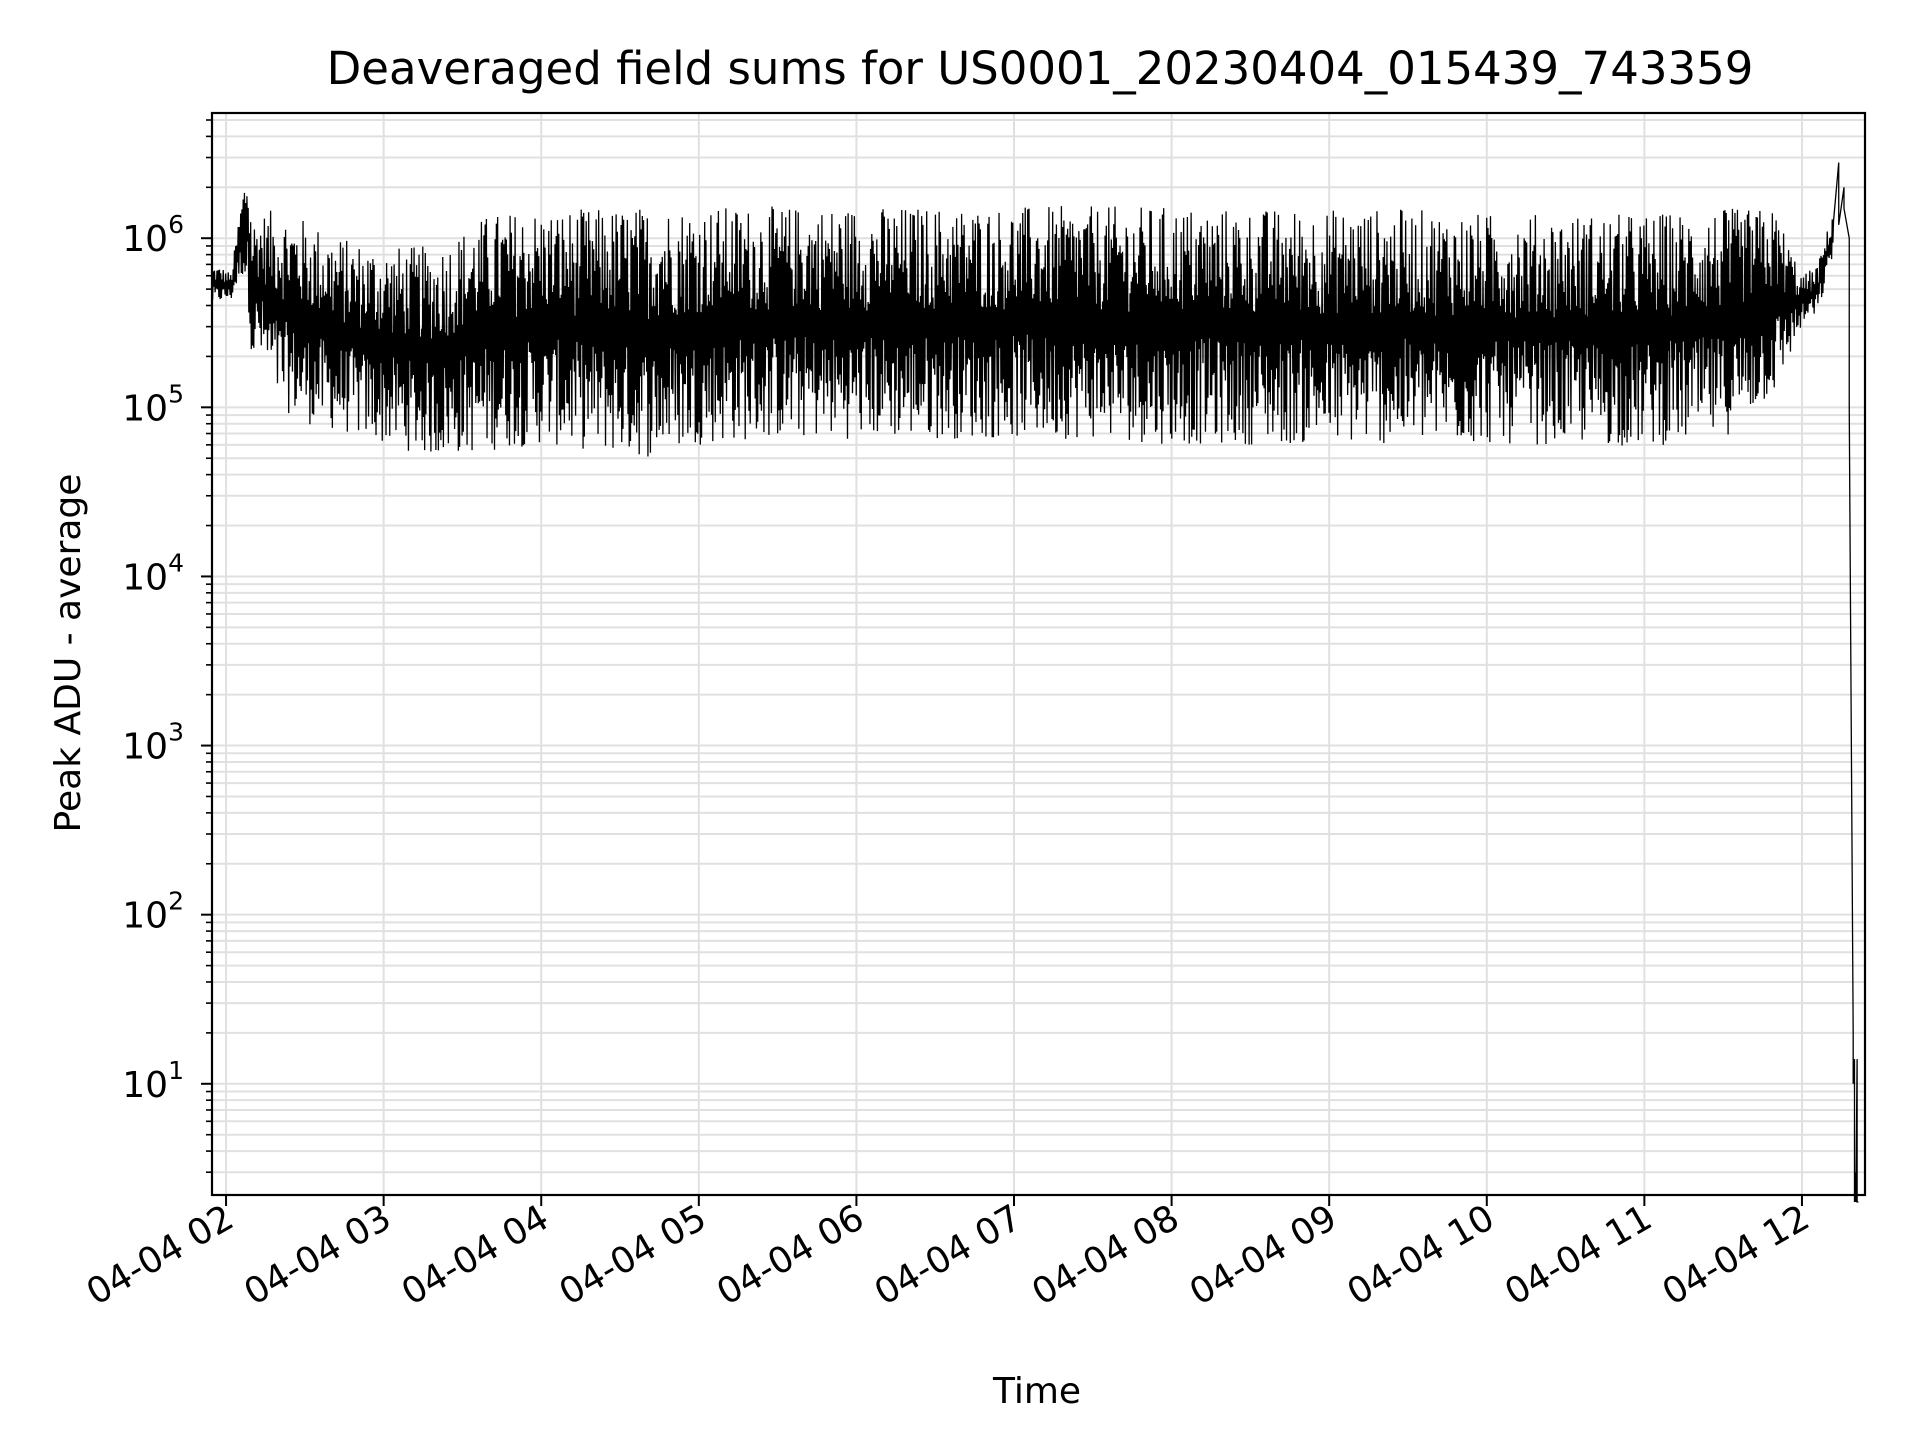  What do you see at coordinates (176, 1070) in the screenshot?
I see `y-tick-label-exponent: 1` at bounding box center [176, 1070].